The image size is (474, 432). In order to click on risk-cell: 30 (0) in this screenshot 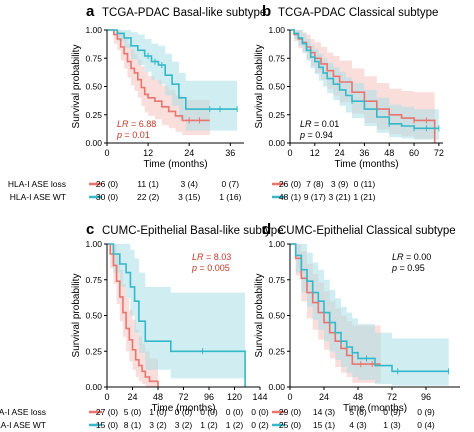, I will do `click(107, 197)`.